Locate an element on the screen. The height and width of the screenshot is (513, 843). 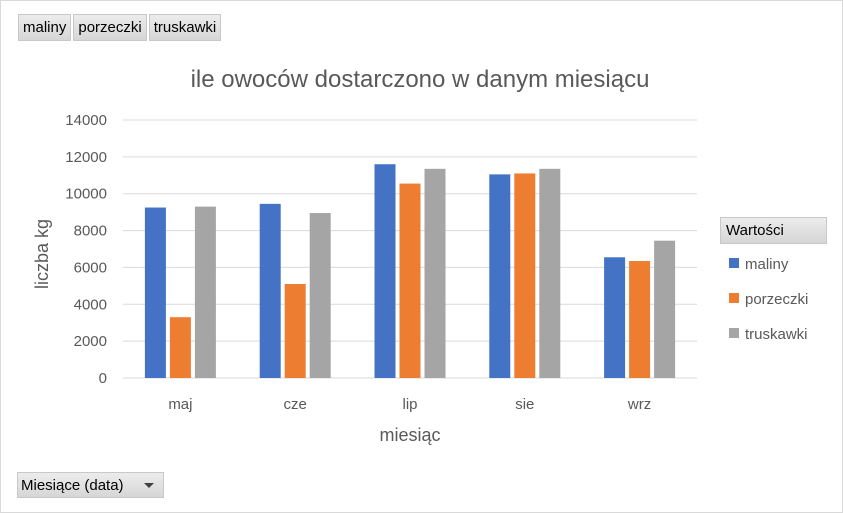
y-tick-label: 8000 is located at coordinates (90, 231).